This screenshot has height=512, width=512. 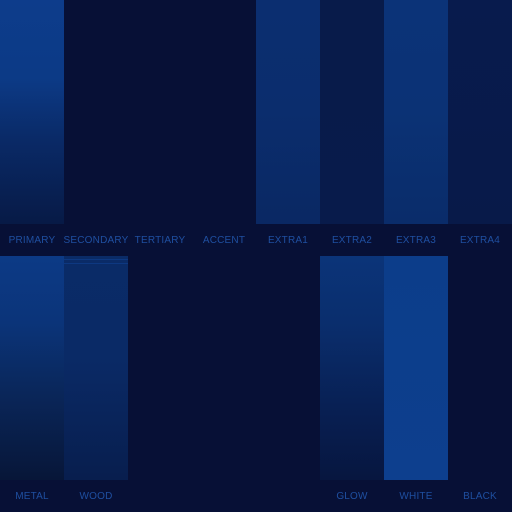 I want to click on swatch-extra2: EXTRA2, so click(x=352, y=128).